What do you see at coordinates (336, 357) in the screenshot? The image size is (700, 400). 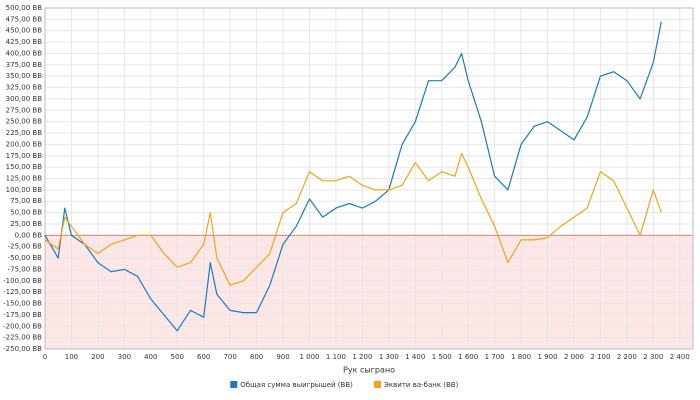 I see `x-tick-label: 1 100` at bounding box center [336, 357].